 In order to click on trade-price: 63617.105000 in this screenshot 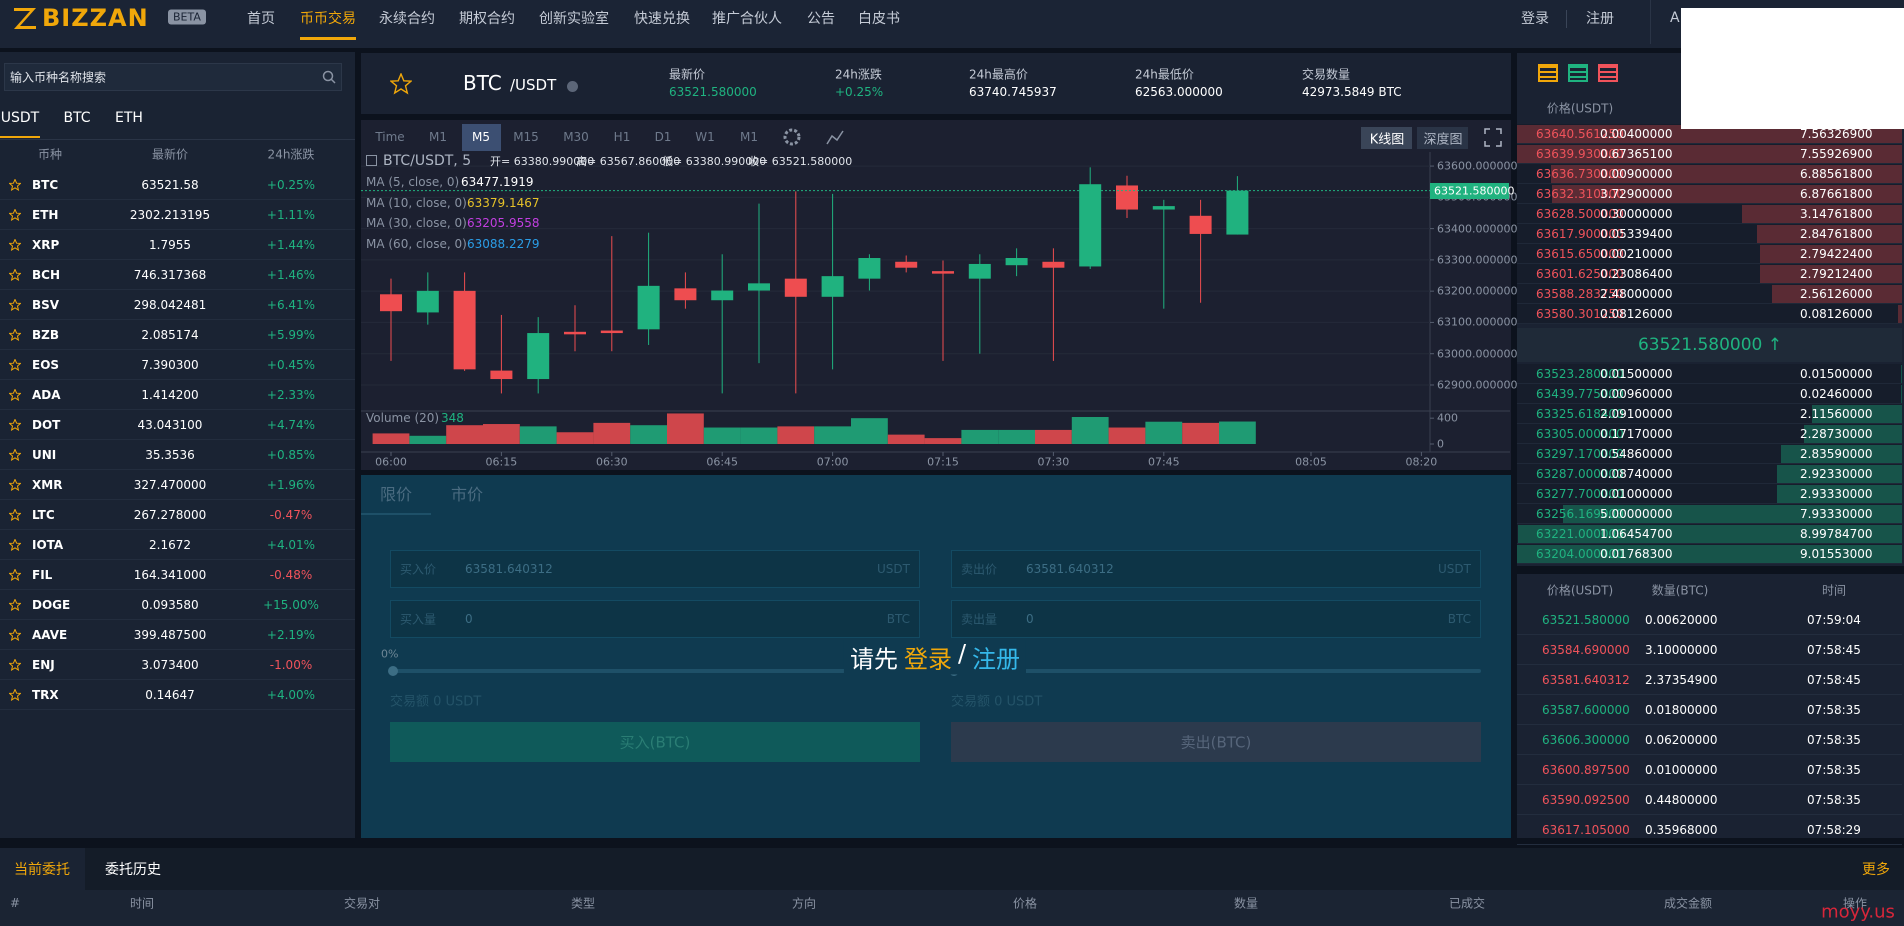, I will do `click(1586, 830)`.